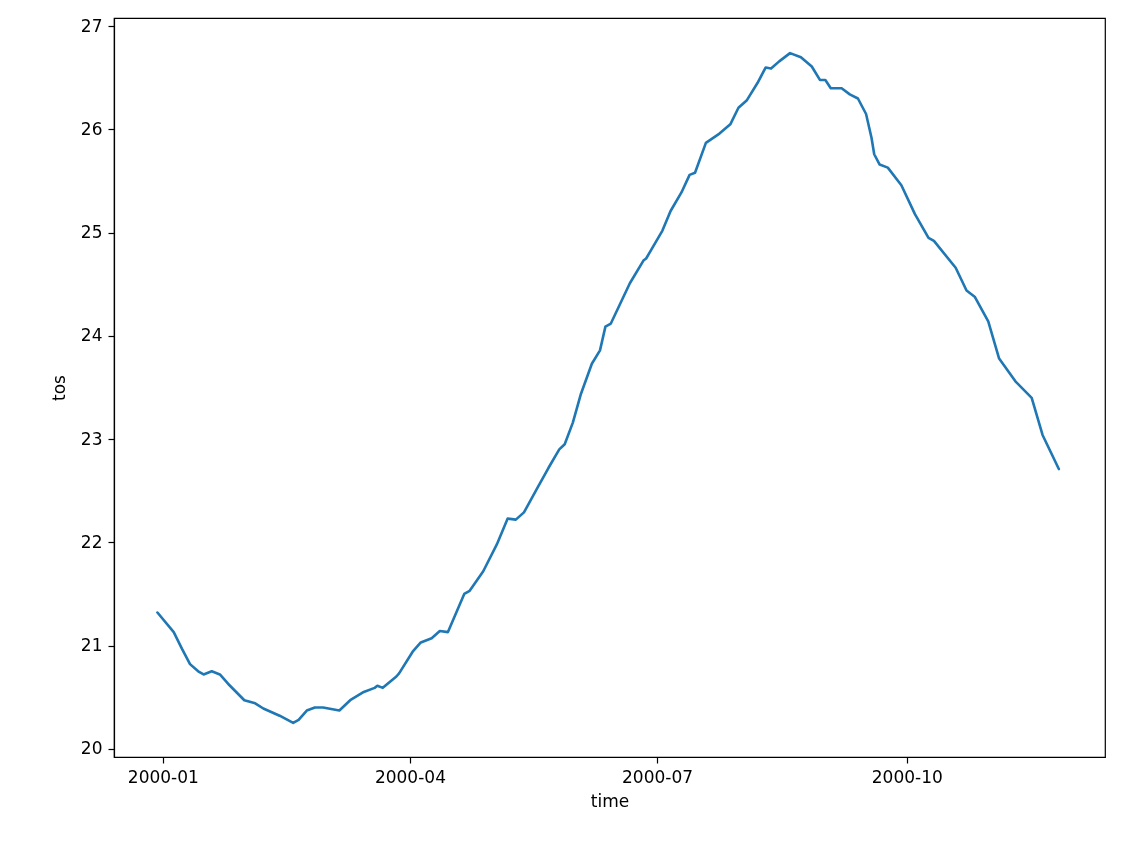 The width and height of the screenshot is (1125, 865). Describe the element at coordinates (91, 335) in the screenshot. I see `y-tick-label: 24` at that location.